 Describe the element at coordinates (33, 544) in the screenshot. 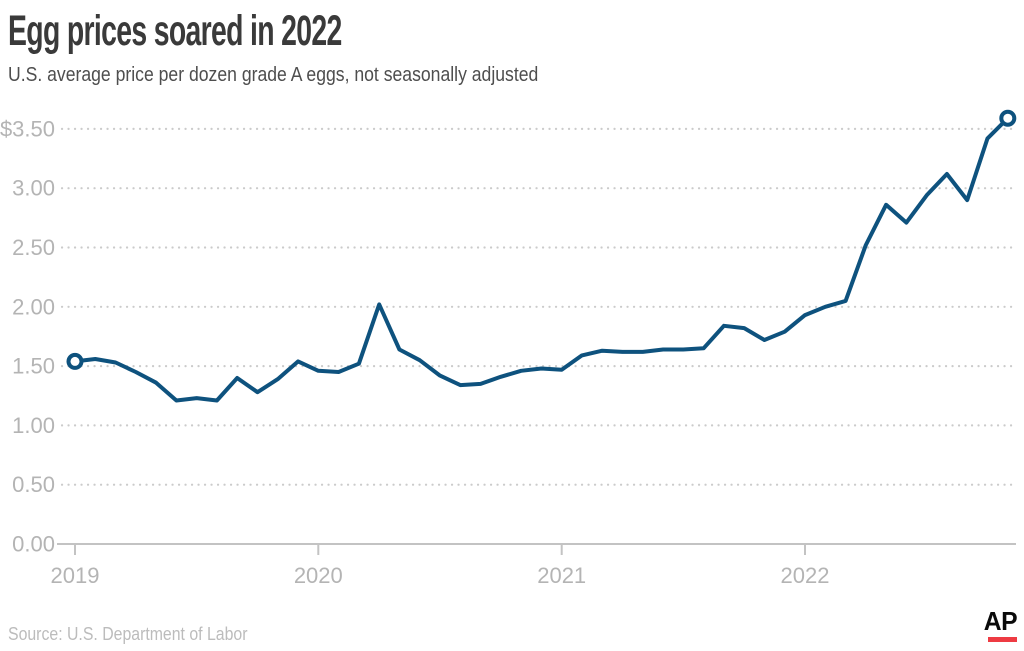

I see `y-axis-label-0.00: 0.00` at that location.